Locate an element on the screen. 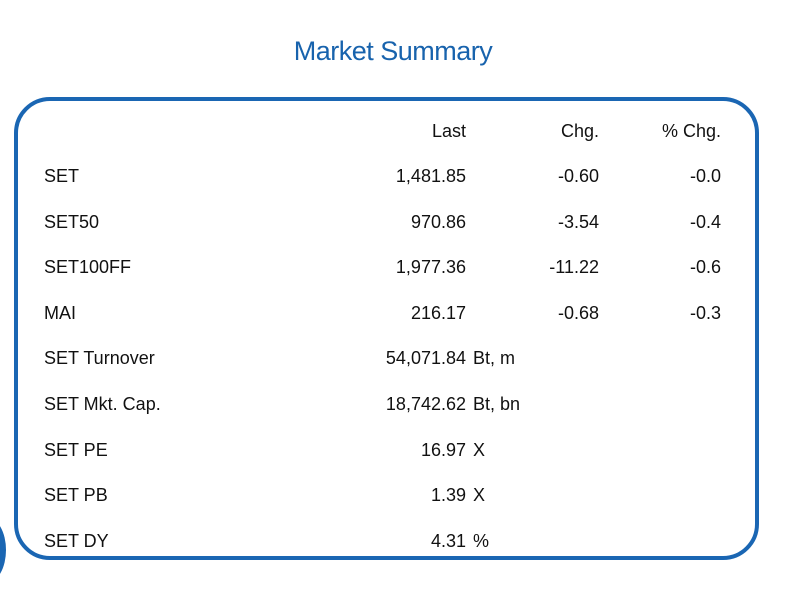 Image resolution: width=786 pixels, height=594 pixels. last-value: 970.86 is located at coordinates (438, 221).